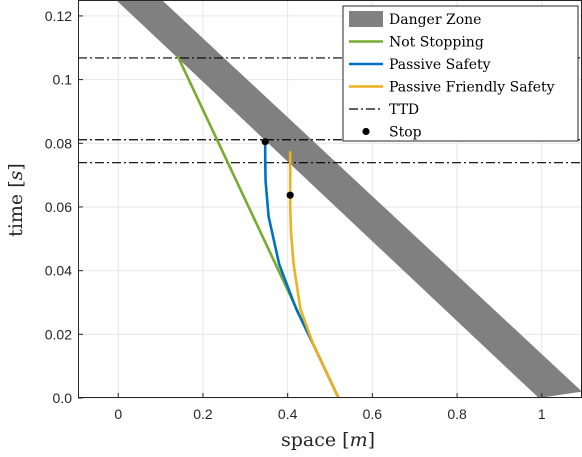  What do you see at coordinates (58, 16) in the screenshot?
I see `y-tick-label: 0.12` at bounding box center [58, 16].